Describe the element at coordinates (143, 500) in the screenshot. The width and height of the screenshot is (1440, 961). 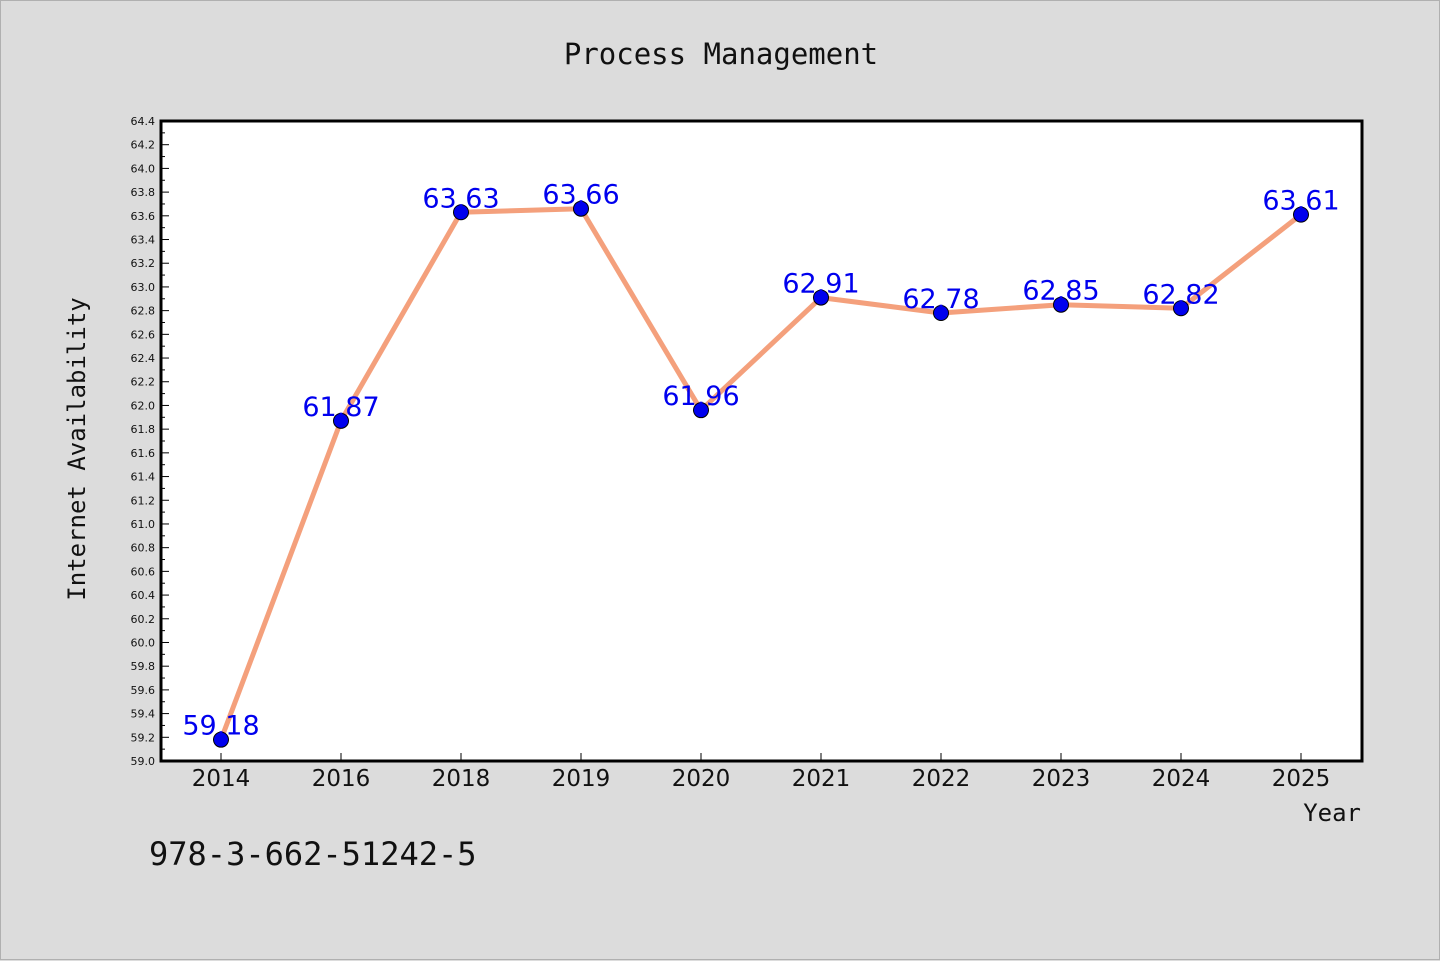
I see `y-tick-label: 61.2` at that location.